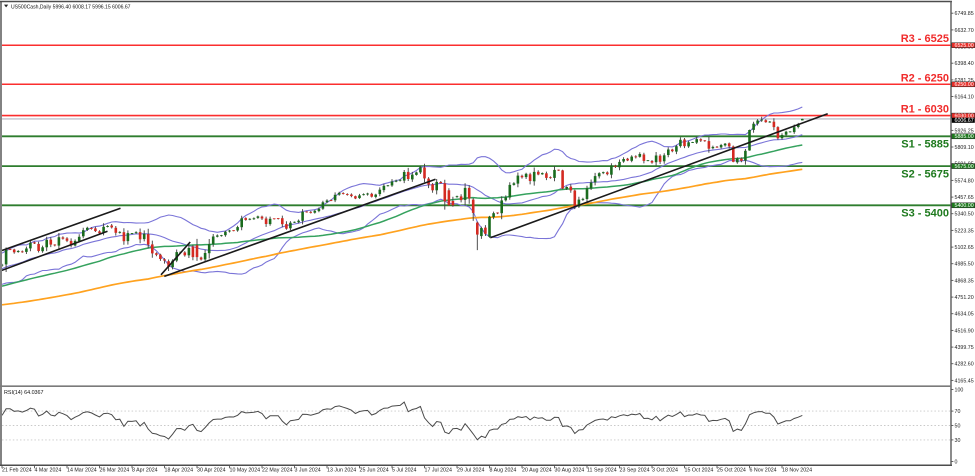  What do you see at coordinates (438, 471) in the screenshot?
I see `svg-text: 17 Jul 2024` at bounding box center [438, 471].